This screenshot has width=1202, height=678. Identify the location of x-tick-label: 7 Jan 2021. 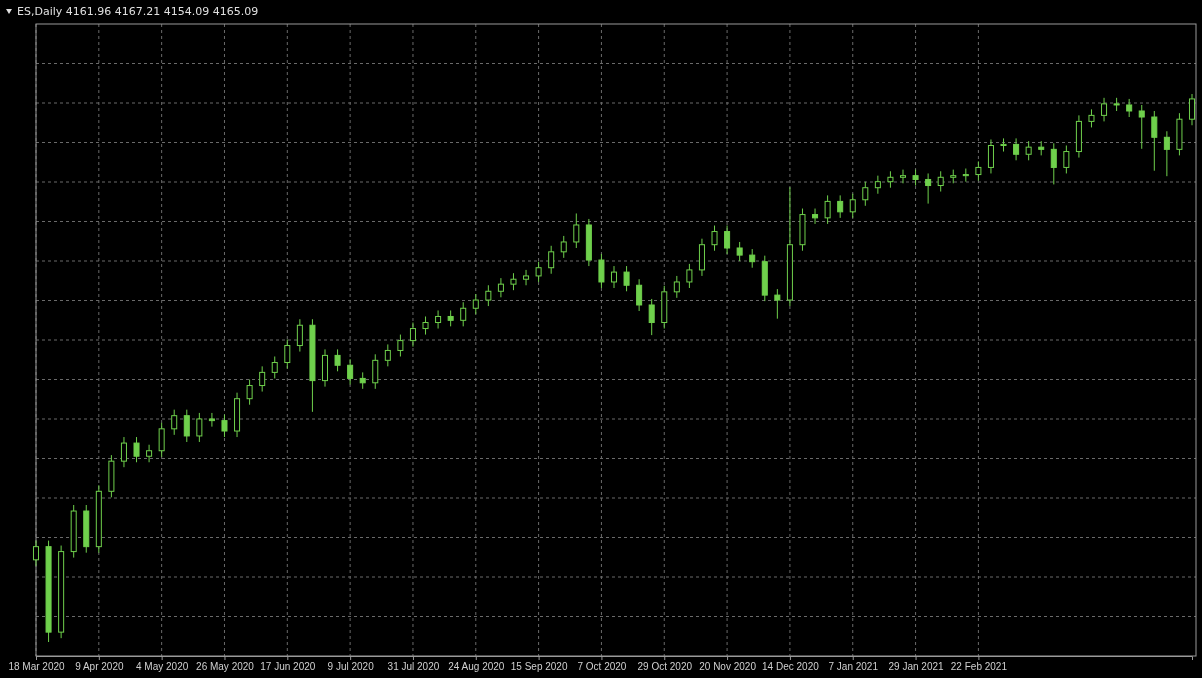
(853, 667).